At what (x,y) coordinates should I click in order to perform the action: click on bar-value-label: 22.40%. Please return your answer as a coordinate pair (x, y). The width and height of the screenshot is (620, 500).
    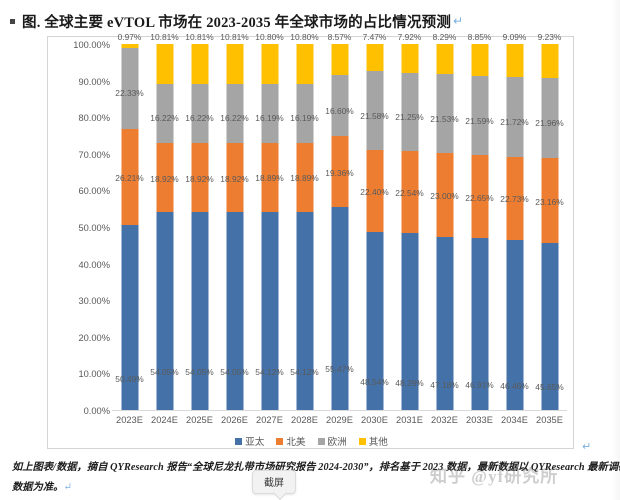
    Looking at the image, I should click on (374, 192).